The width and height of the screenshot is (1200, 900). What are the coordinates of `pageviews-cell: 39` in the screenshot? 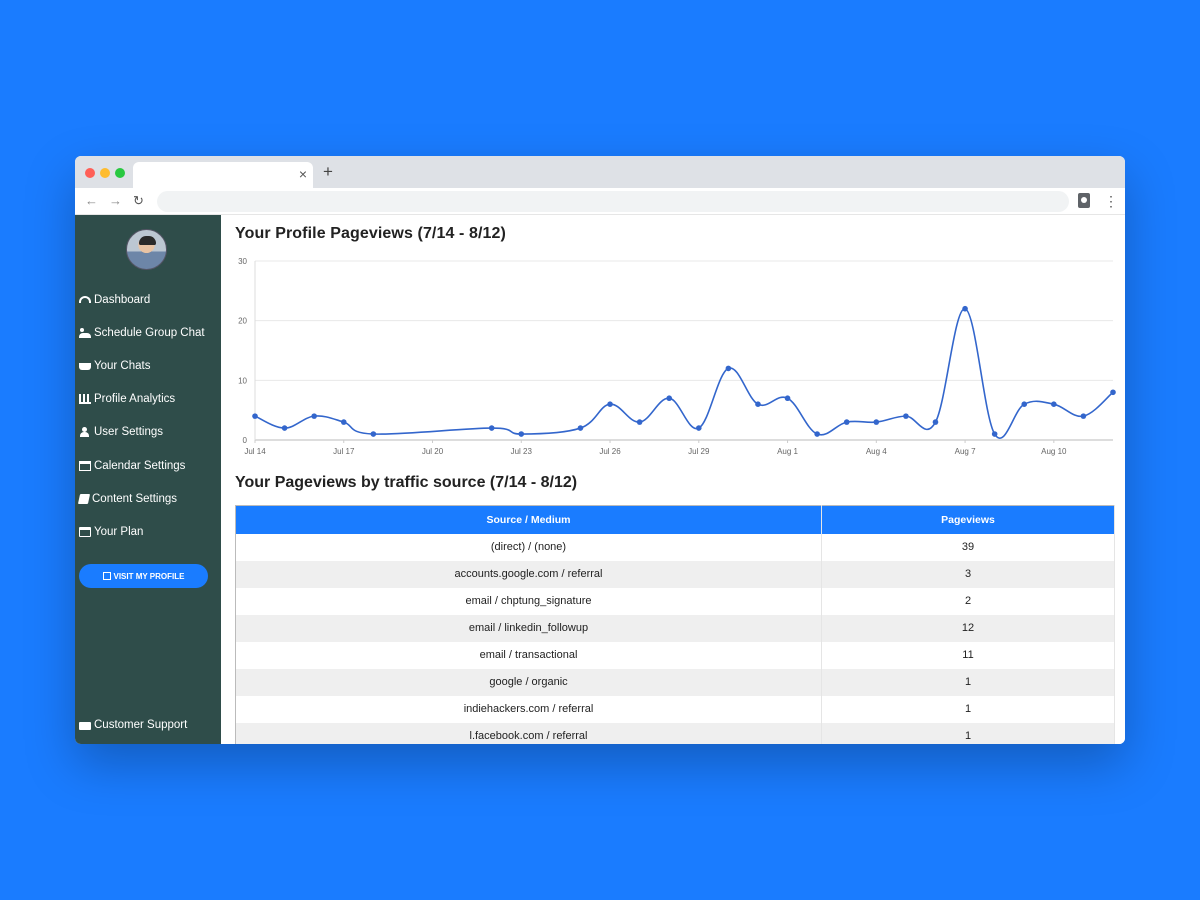 It's located at (968, 547).